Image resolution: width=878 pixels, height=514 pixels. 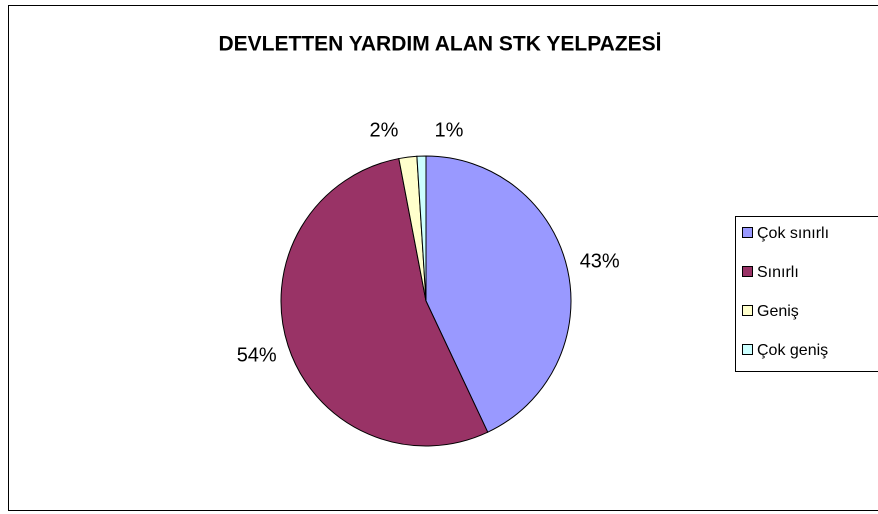 I want to click on data-label: 43%, so click(x=600, y=261).